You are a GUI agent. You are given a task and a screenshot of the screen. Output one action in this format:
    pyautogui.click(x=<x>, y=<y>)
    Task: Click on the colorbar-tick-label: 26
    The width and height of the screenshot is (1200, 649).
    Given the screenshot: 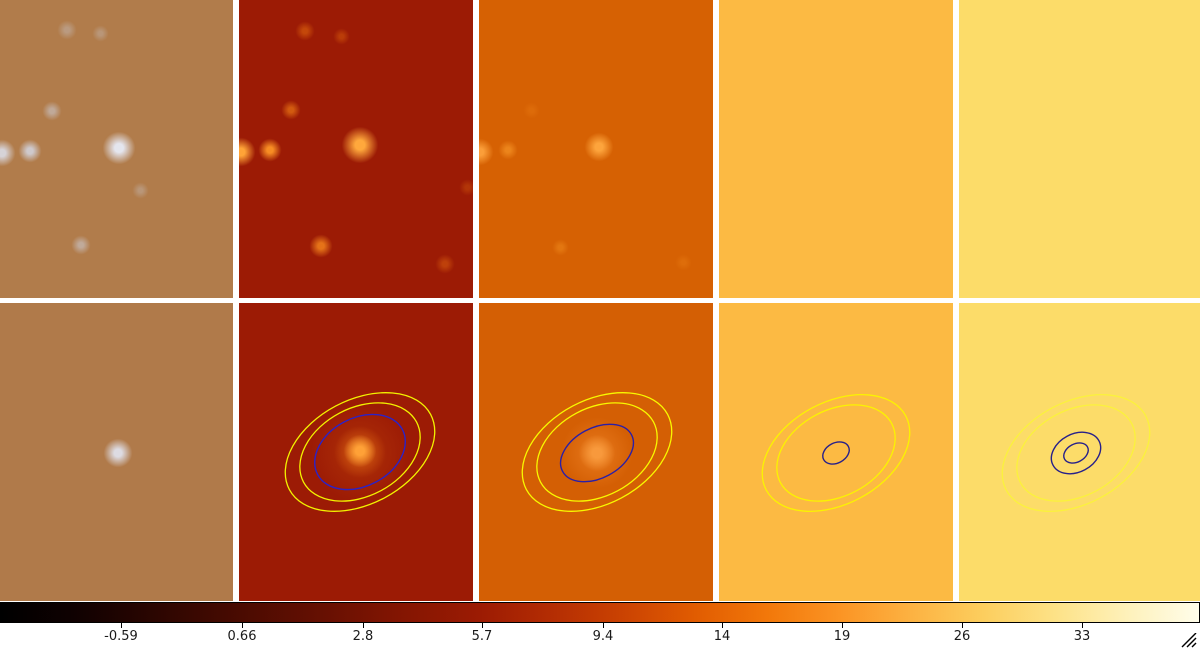 What is the action you would take?
    pyautogui.click(x=962, y=636)
    